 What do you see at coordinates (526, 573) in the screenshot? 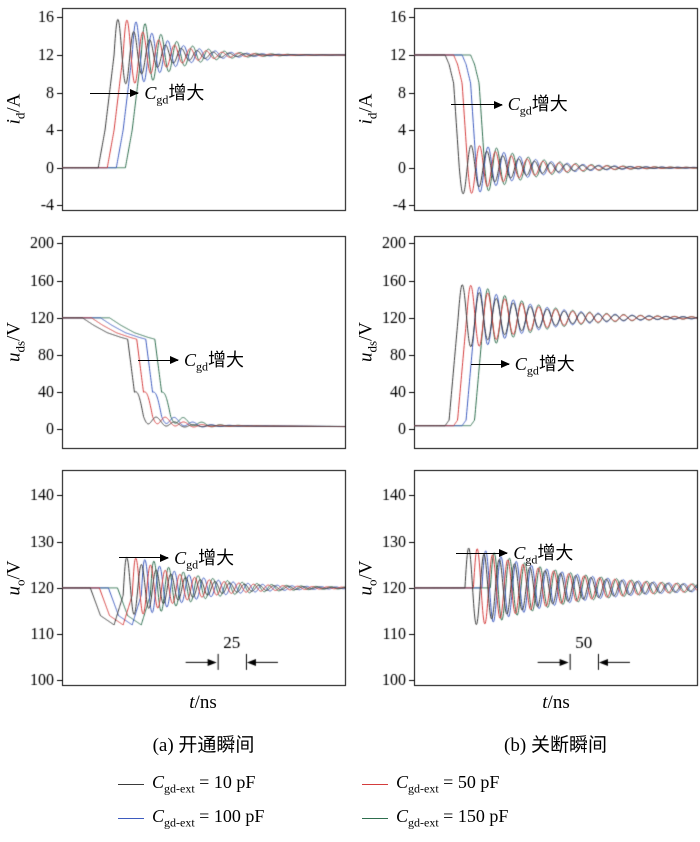
I see `plot-turn-off-uo` at bounding box center [526, 573].